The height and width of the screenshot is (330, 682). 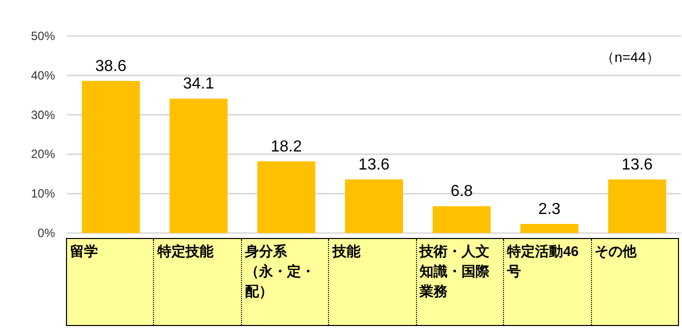 What do you see at coordinates (286, 147) in the screenshot?
I see `data-label: 18.2` at bounding box center [286, 147].